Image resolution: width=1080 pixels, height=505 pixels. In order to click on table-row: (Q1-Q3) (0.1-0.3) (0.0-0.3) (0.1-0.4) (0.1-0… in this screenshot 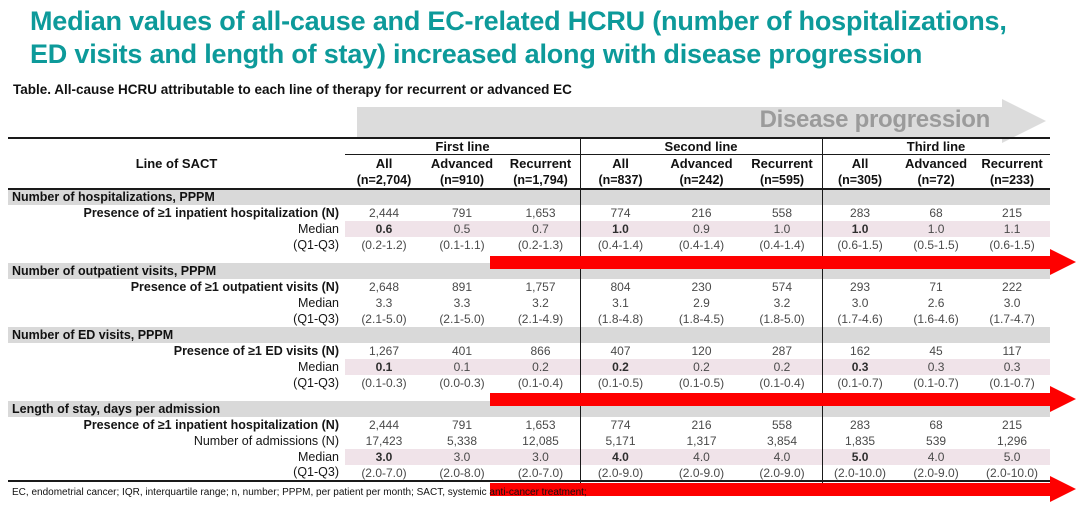, I will do `click(529, 383)`.